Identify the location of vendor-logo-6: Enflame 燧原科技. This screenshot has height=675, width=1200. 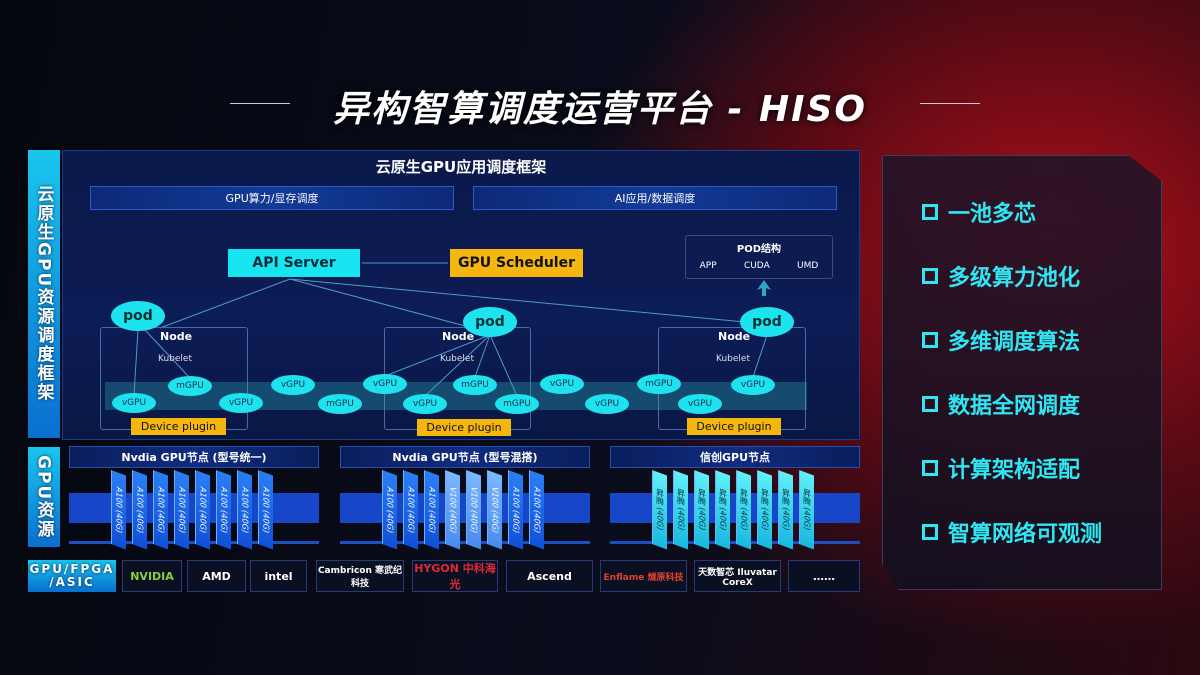
(643, 576).